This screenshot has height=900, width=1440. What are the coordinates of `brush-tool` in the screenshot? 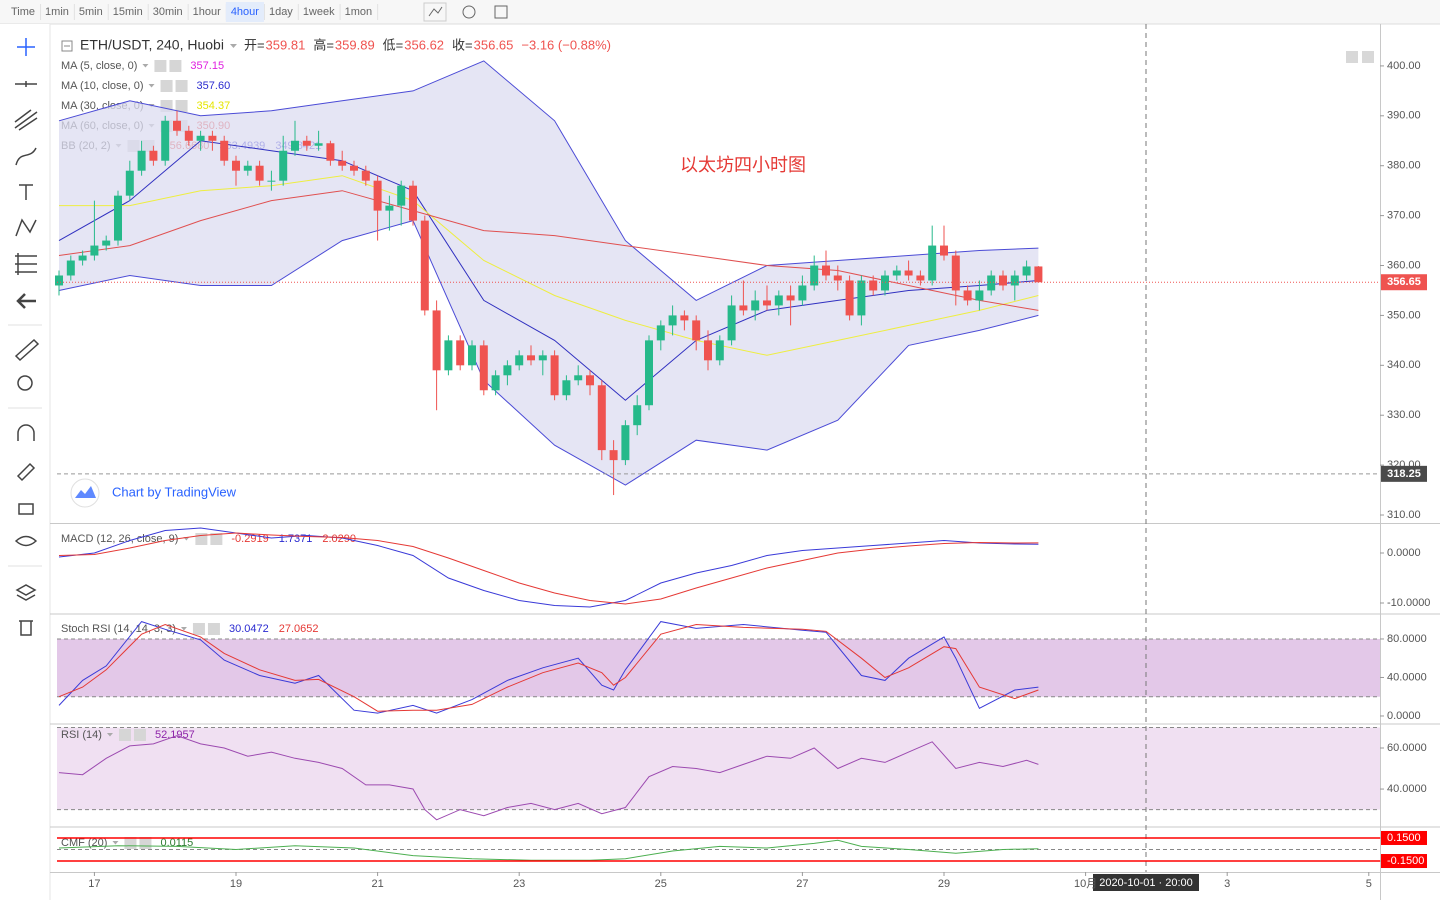 It's located at (26, 156).